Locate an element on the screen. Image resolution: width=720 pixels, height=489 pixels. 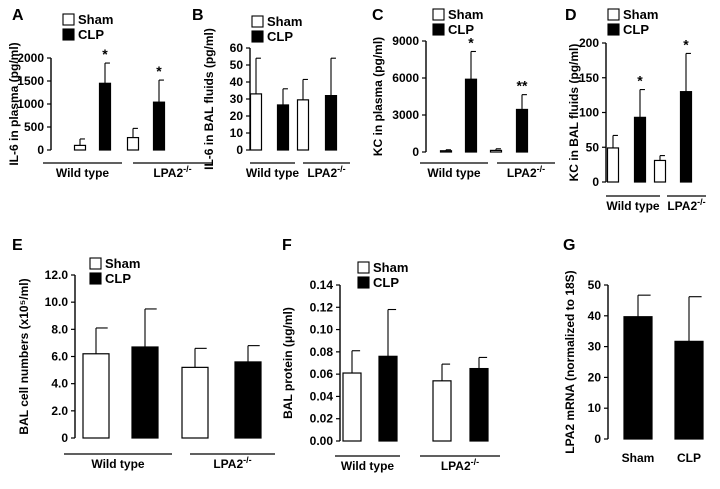
y-tick-label: 60 is located at coordinates (237, 48).